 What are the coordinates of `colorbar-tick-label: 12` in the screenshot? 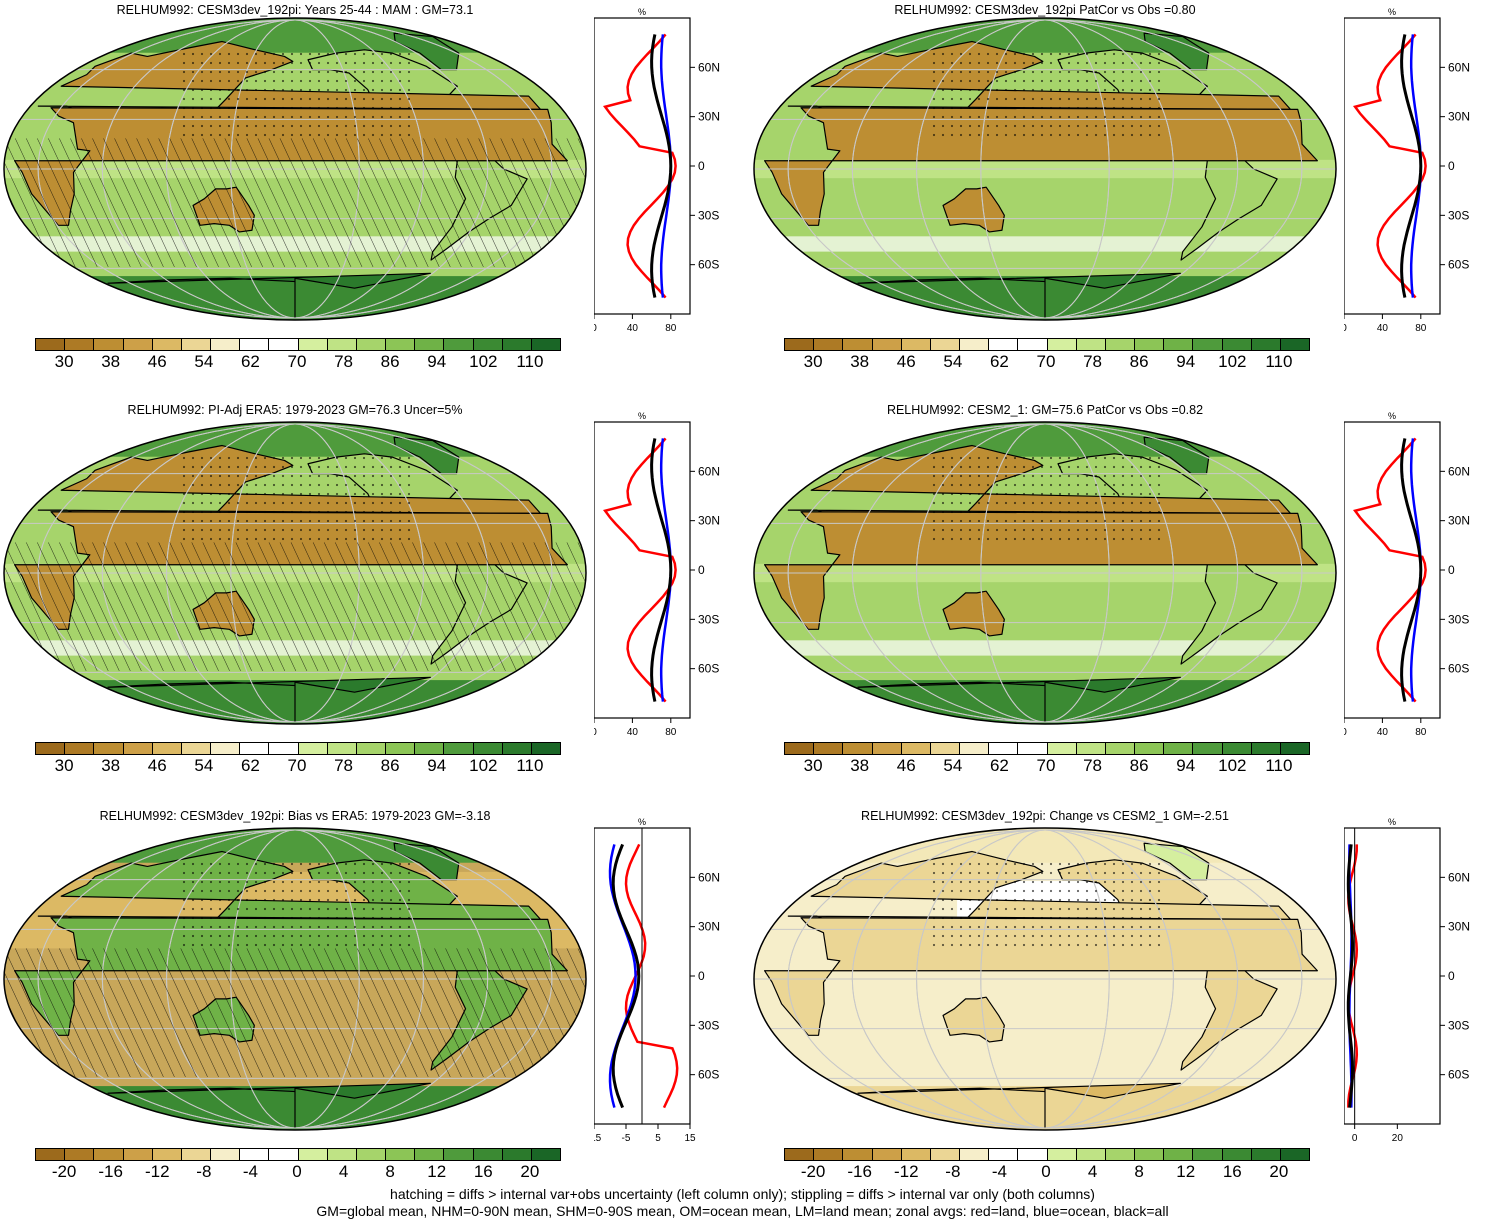 It's located at (437, 1171).